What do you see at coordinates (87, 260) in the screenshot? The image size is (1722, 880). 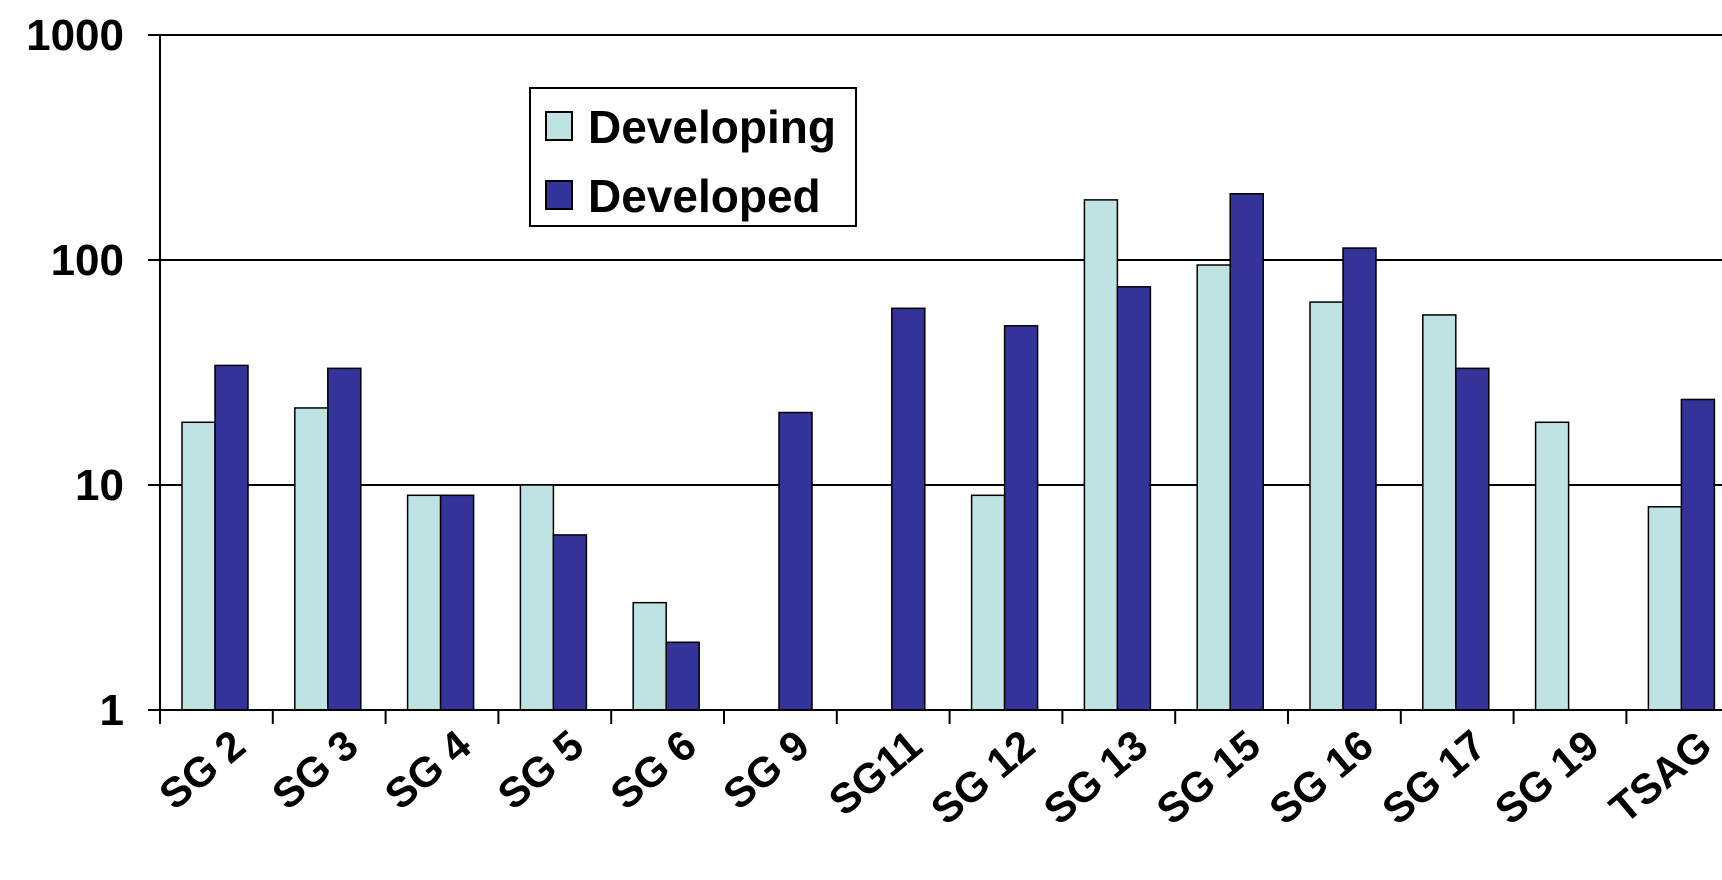 I see `y-tick-label: 100` at bounding box center [87, 260].